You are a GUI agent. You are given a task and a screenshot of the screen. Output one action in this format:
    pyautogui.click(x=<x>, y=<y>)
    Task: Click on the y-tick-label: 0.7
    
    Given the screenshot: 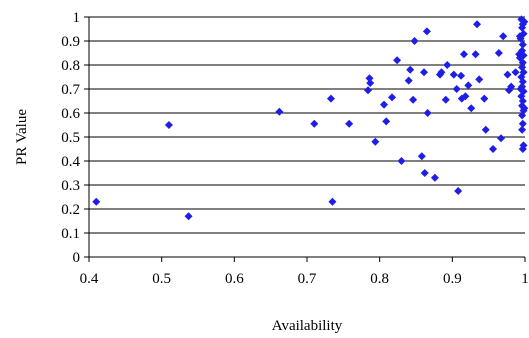 What is the action you would take?
    pyautogui.click(x=70, y=90)
    